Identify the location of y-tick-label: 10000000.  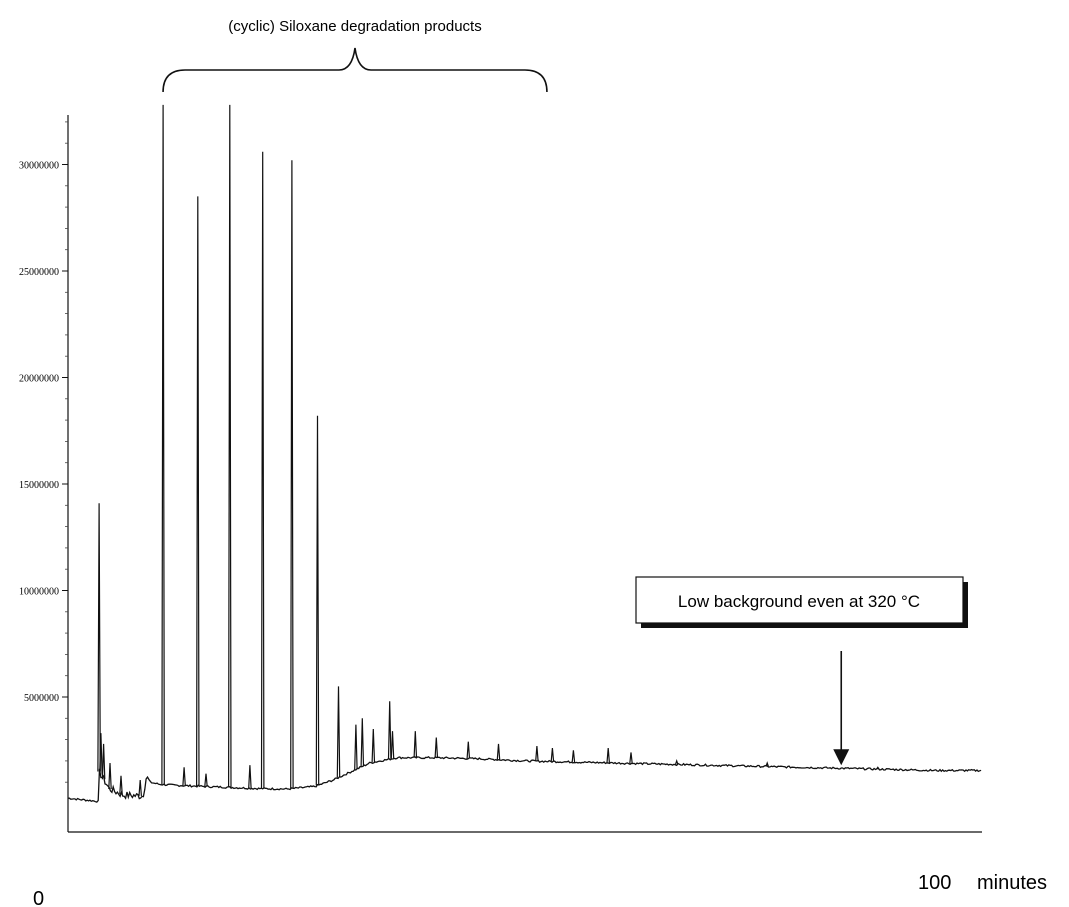
(39, 592).